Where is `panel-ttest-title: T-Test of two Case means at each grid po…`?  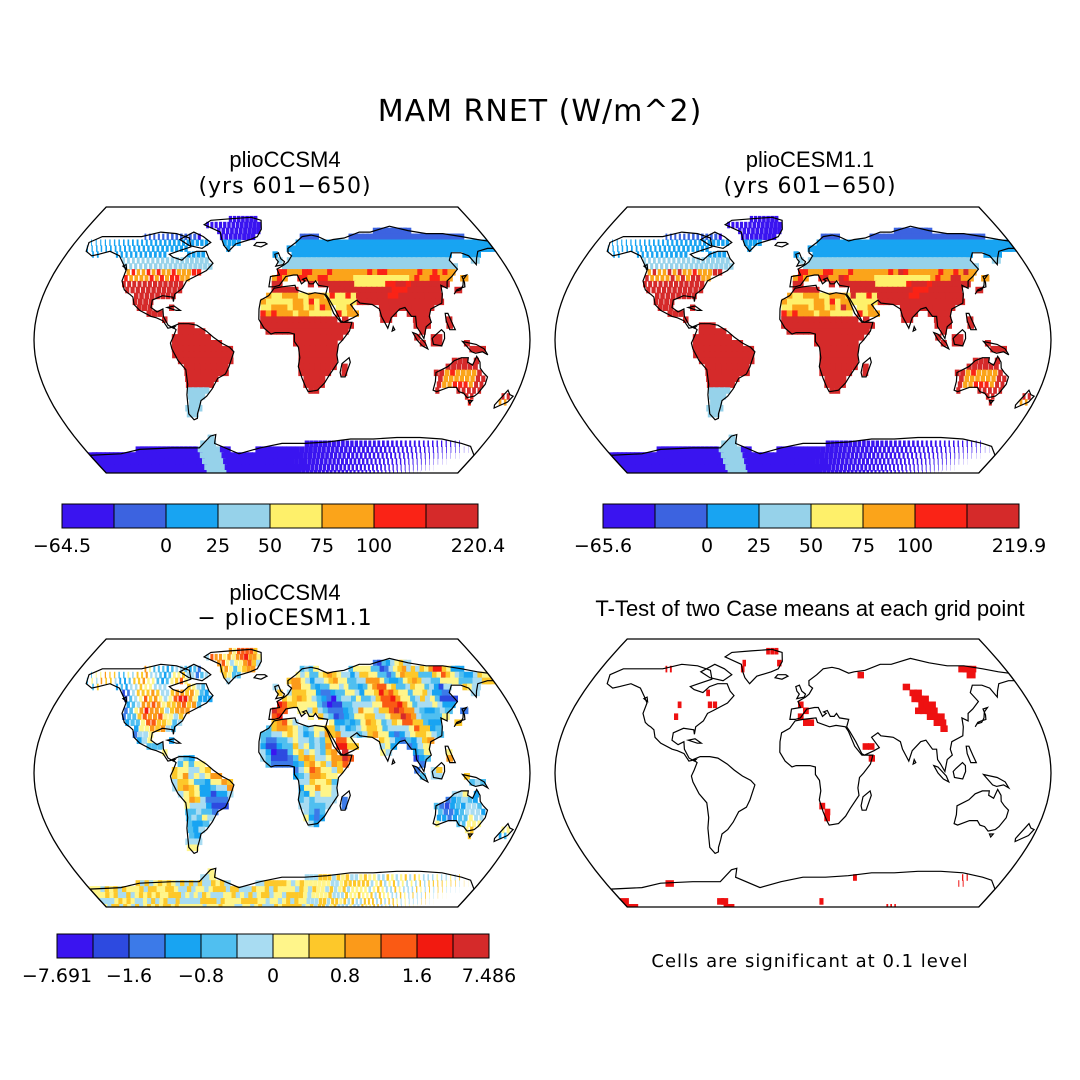
panel-ttest-title: T-Test of two Case means at each grid po… is located at coordinates (810, 608).